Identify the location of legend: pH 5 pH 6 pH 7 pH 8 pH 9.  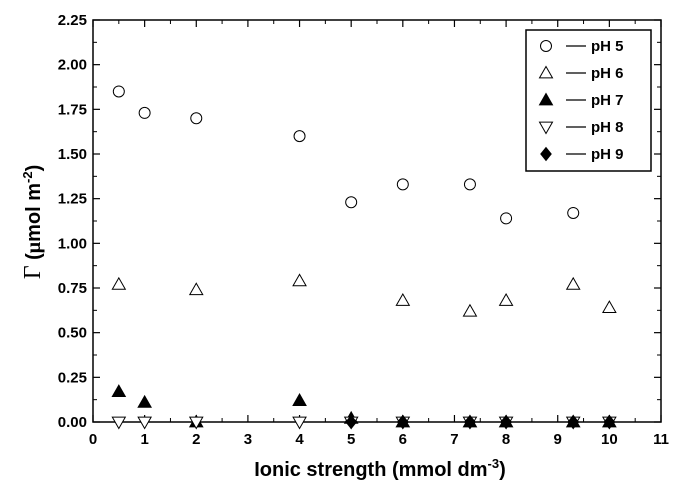
(588, 100).